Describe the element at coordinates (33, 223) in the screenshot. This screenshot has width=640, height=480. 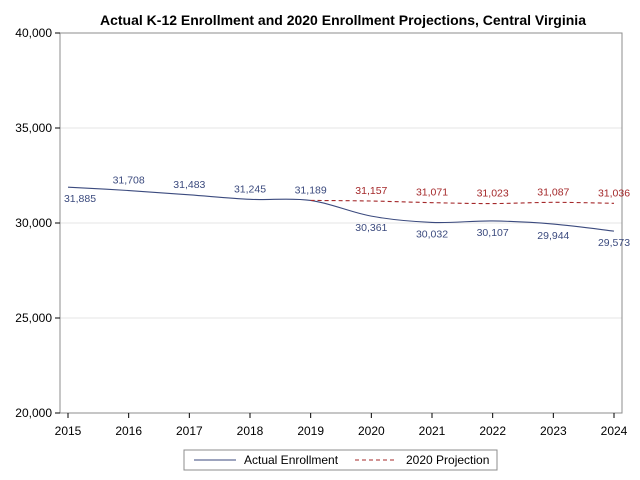
I see `y-tick-label-2: 30,000` at that location.